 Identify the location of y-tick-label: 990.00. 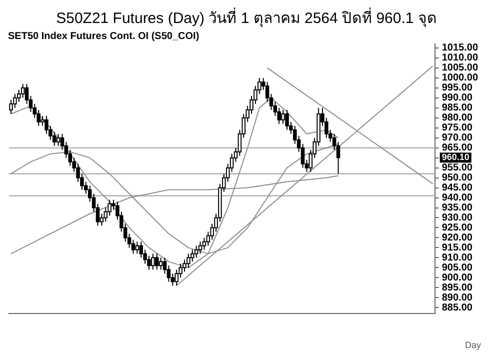
(457, 98).